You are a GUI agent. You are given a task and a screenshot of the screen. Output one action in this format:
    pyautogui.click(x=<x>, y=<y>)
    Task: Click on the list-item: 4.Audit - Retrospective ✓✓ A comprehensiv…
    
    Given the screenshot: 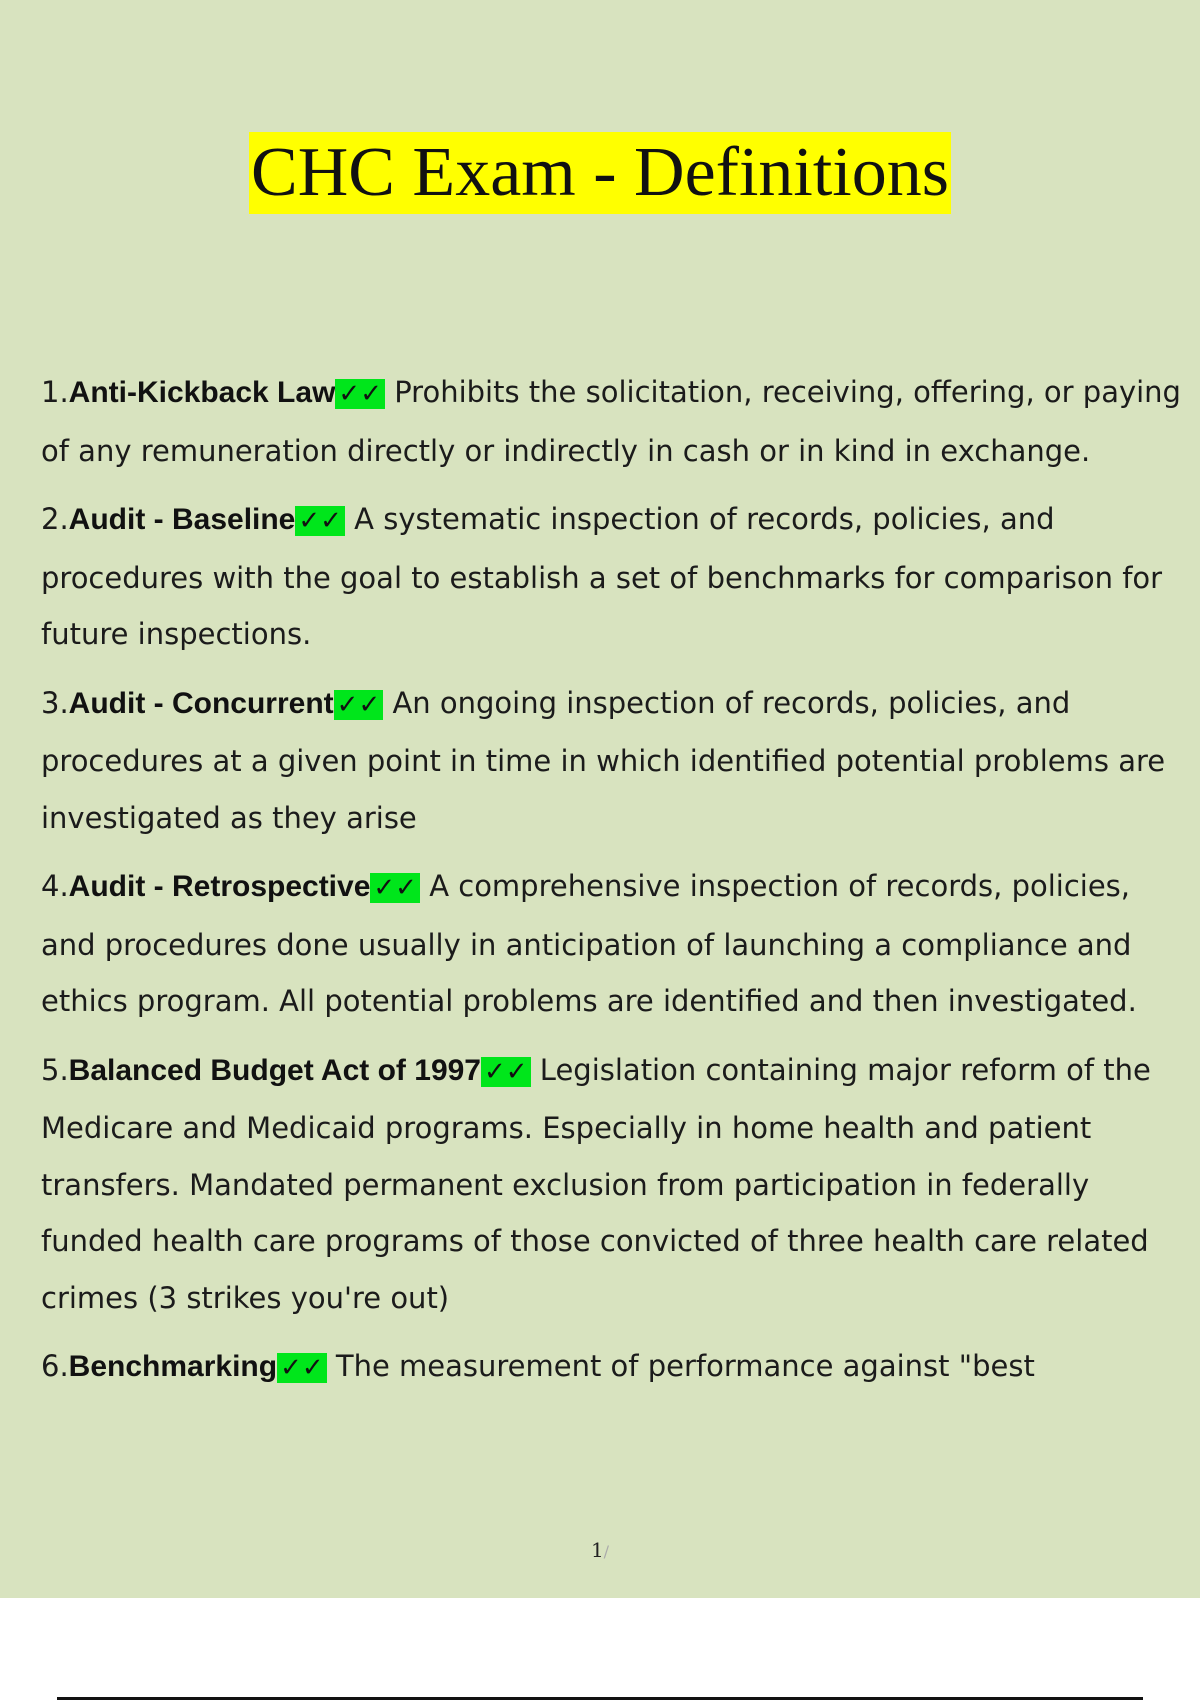 What is the action you would take?
    pyautogui.click(x=616, y=944)
    